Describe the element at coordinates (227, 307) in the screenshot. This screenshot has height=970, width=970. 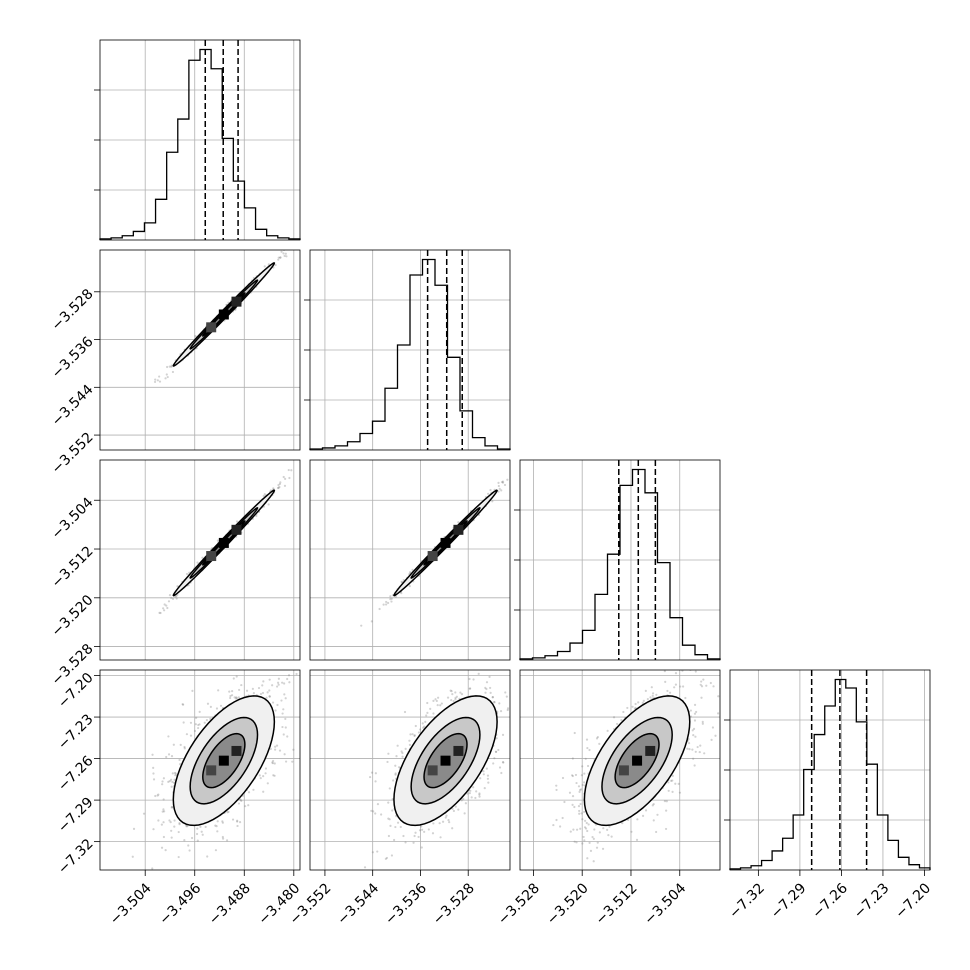
I see `panel-content` at that location.